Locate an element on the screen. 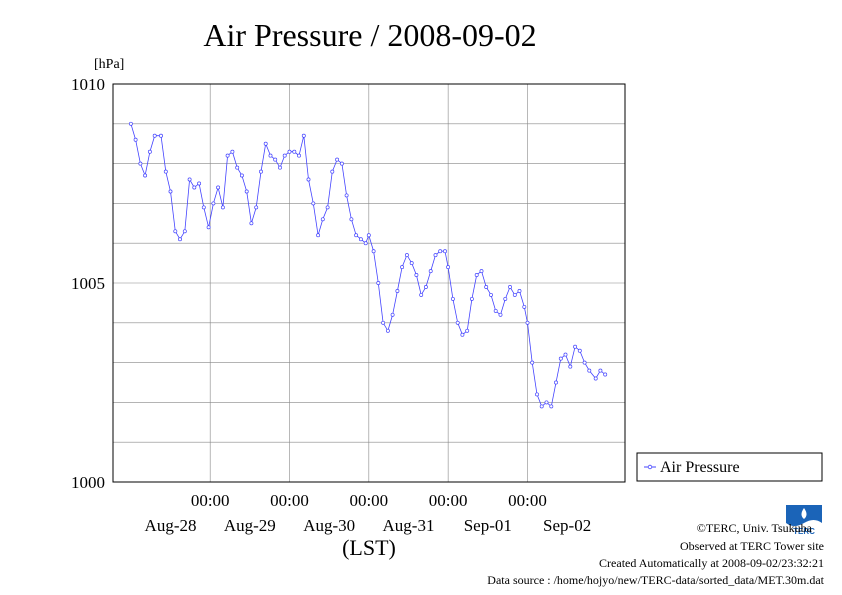  legend-marker-sample is located at coordinates (650, 467).